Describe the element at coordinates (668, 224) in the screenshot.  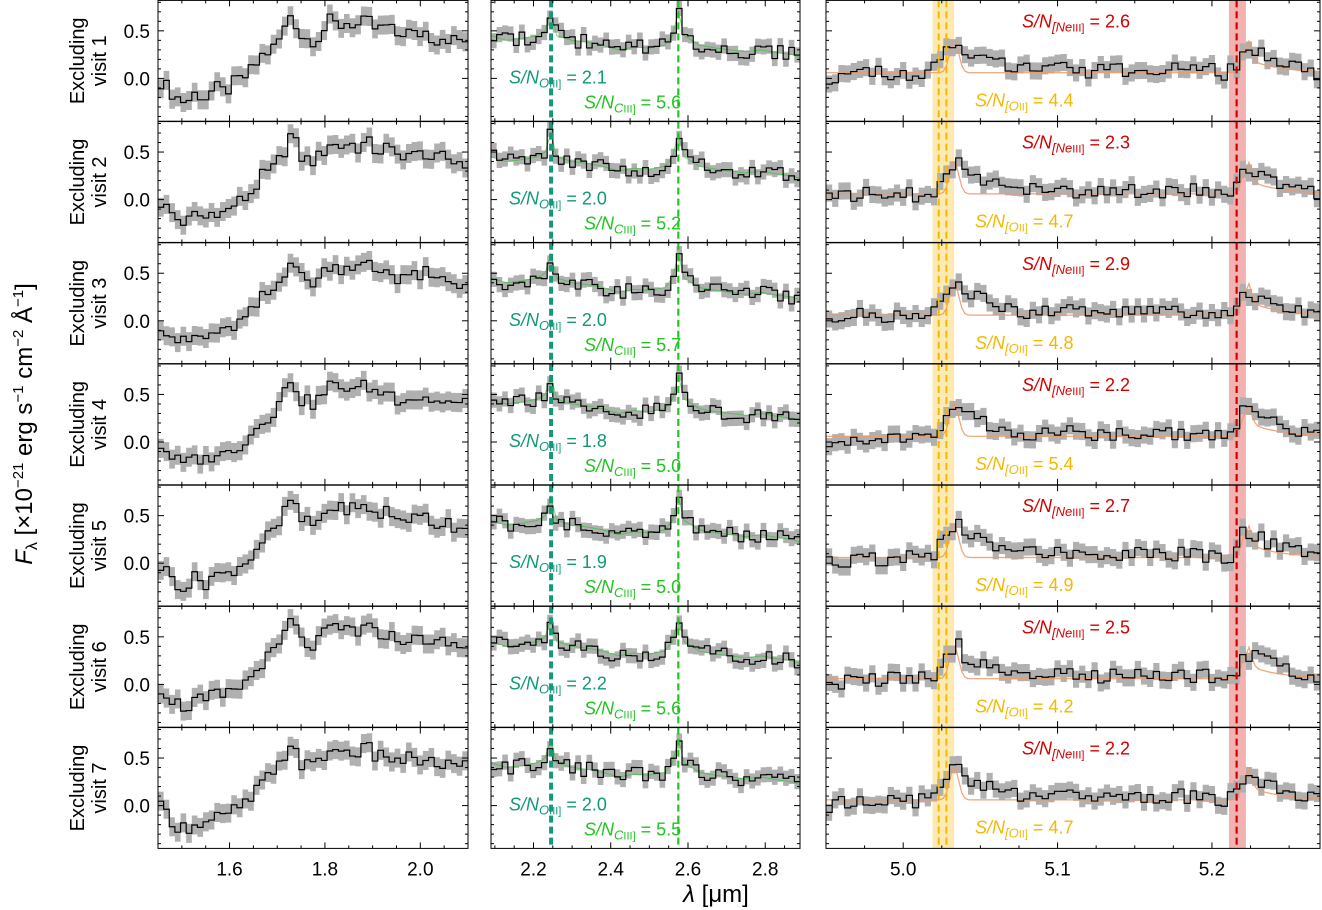
I see `sn-ciii-label-value: 5.2` at that location.